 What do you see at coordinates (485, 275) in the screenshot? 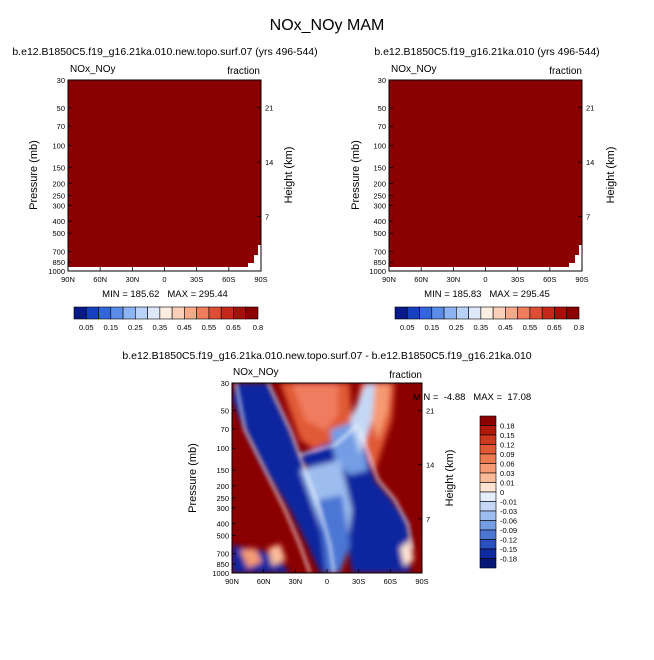
I see `panel-right-x-ticks: 90N 60N 30N 0 30S 60S 90S` at bounding box center [485, 275].